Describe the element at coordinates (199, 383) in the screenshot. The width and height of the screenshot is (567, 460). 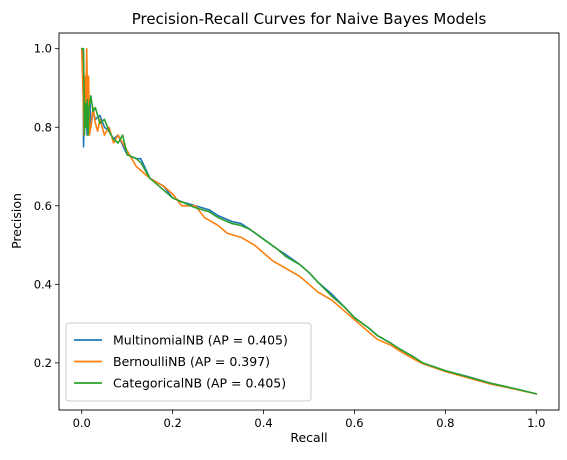
I see `legend-label-3: CategoricalNB (AP = 0.405)` at that location.